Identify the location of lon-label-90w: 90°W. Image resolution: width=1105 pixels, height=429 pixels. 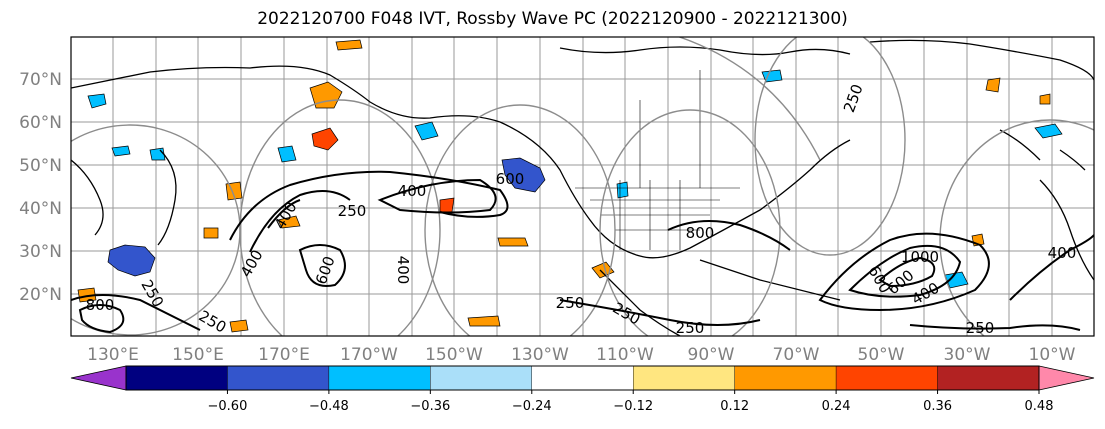
(711, 355).